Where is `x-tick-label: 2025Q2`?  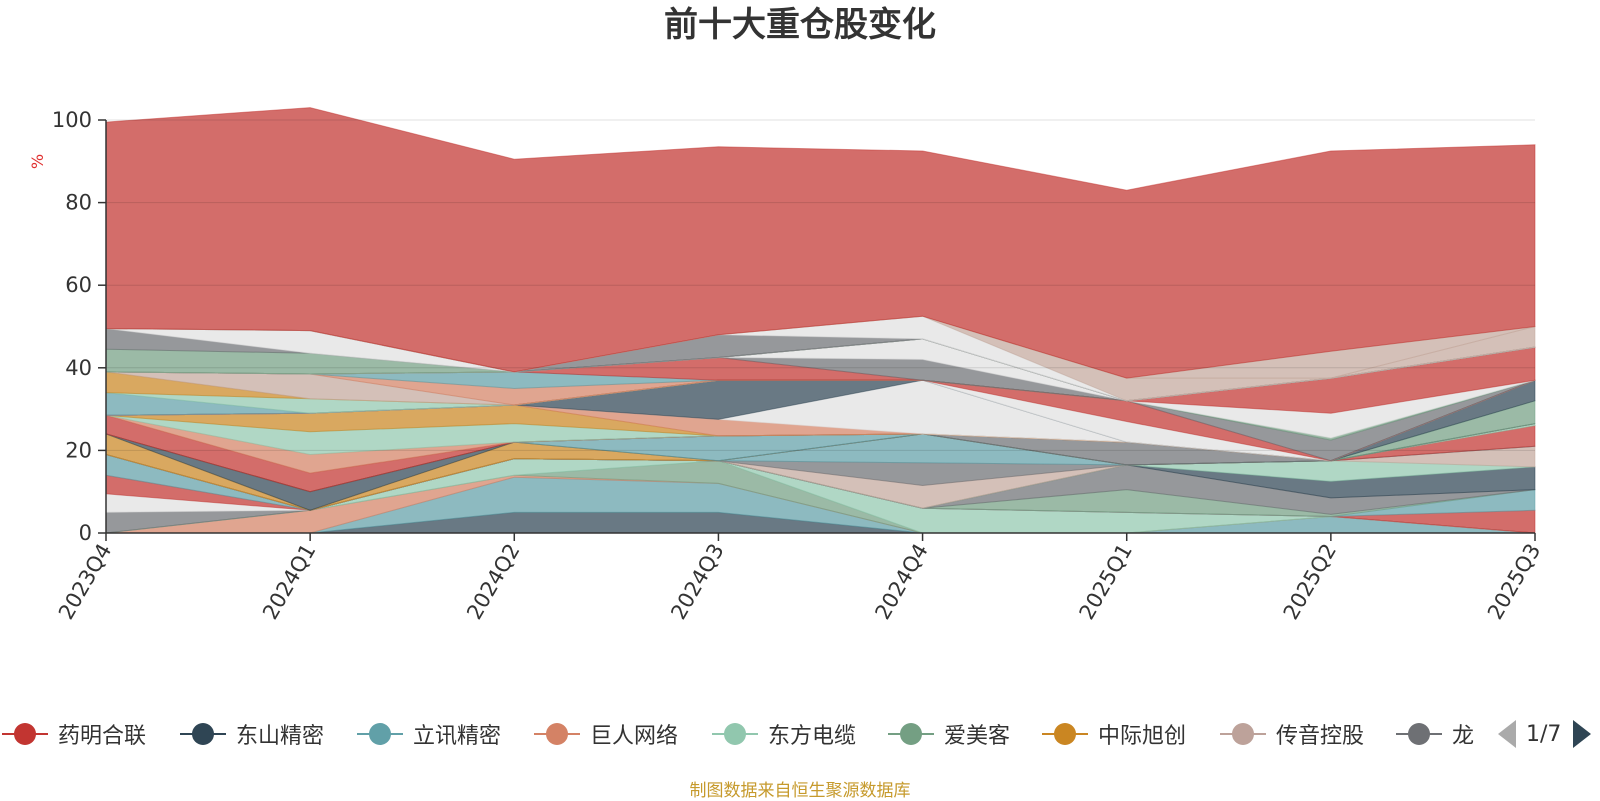
x-tick-label: 2025Q2 is located at coordinates (1310, 582).